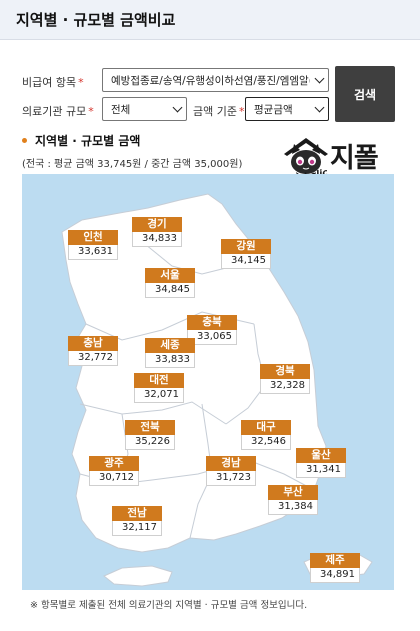 This screenshot has width=420, height=631. Describe the element at coordinates (150, 427) in the screenshot. I see `region-name: 전북` at that location.